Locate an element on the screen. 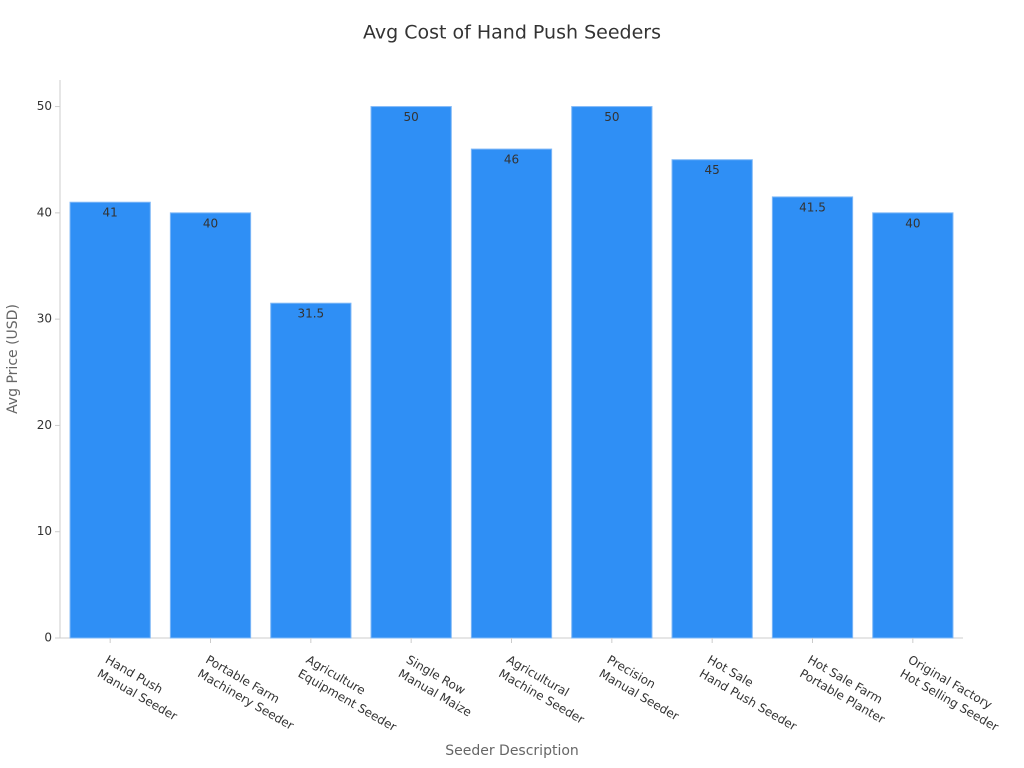  y-tick-label: 30 is located at coordinates (44, 319).